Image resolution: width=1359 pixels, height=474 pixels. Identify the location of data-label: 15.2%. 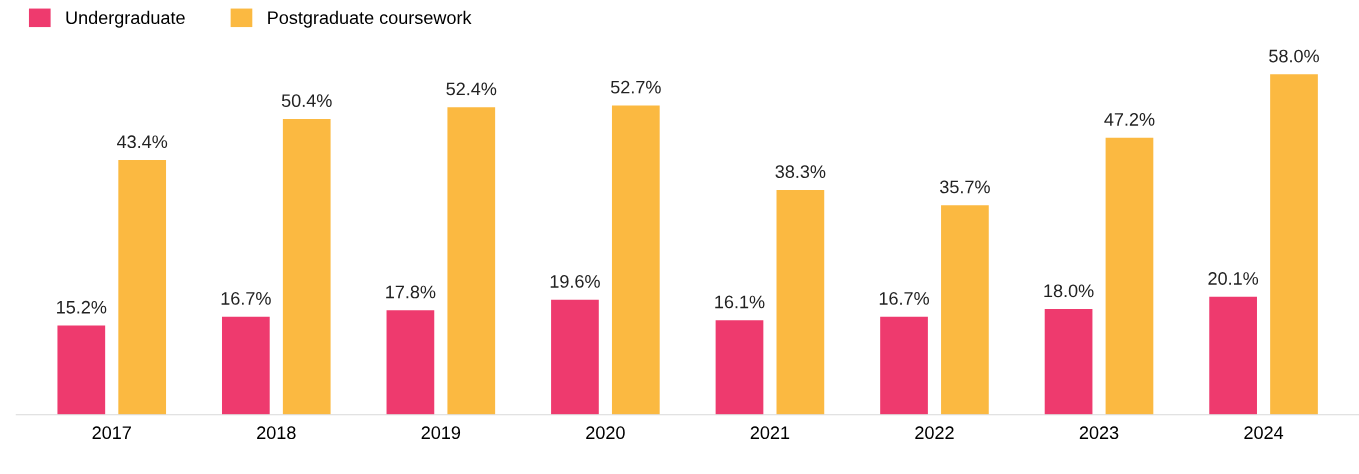
(82, 307).